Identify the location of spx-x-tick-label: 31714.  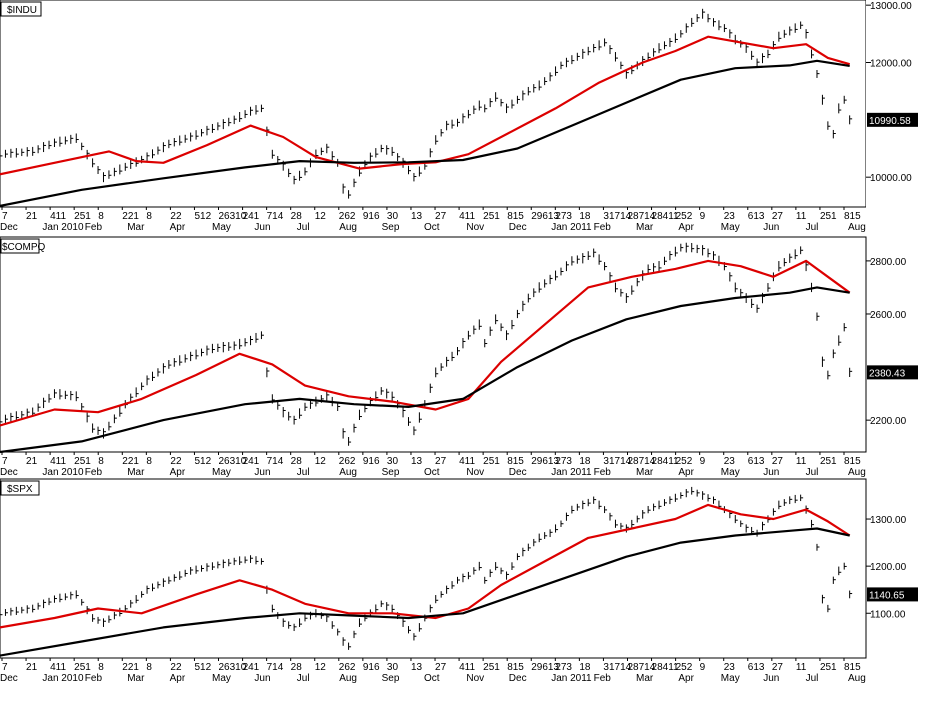
(617, 667).